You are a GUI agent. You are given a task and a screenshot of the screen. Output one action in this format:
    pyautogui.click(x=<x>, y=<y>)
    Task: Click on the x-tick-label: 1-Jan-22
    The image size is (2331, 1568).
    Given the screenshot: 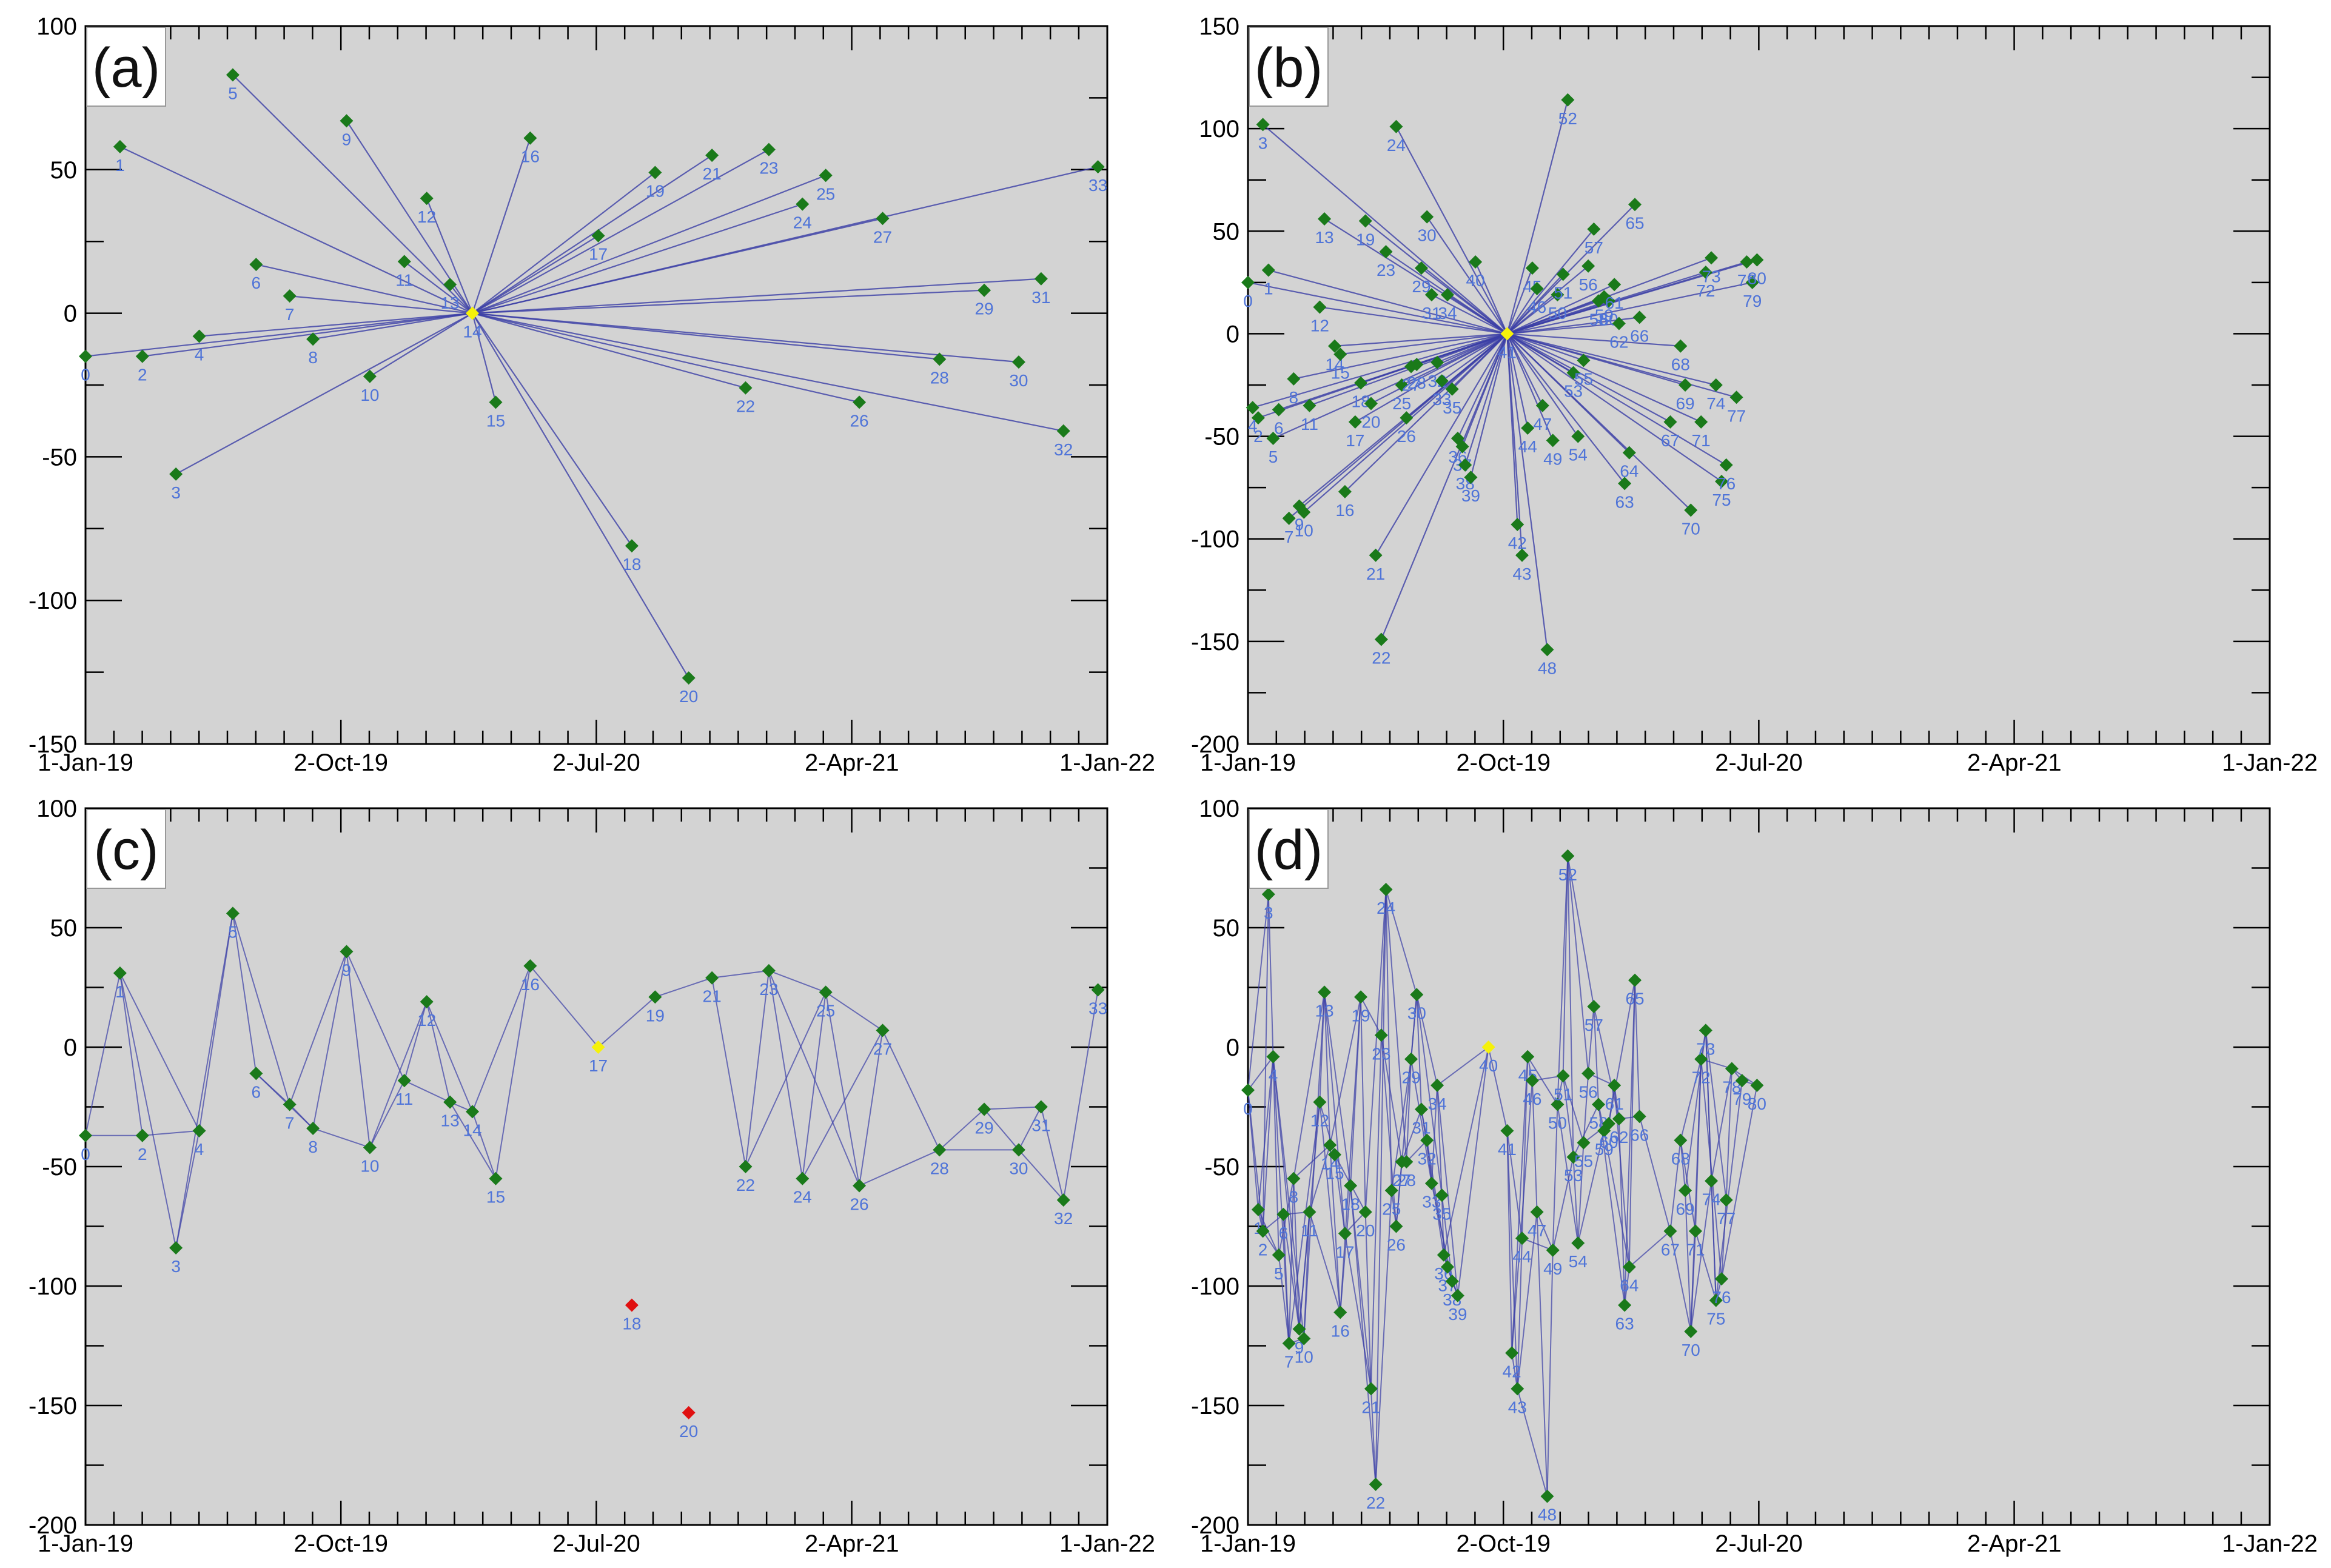 What is the action you would take?
    pyautogui.click(x=2270, y=1544)
    